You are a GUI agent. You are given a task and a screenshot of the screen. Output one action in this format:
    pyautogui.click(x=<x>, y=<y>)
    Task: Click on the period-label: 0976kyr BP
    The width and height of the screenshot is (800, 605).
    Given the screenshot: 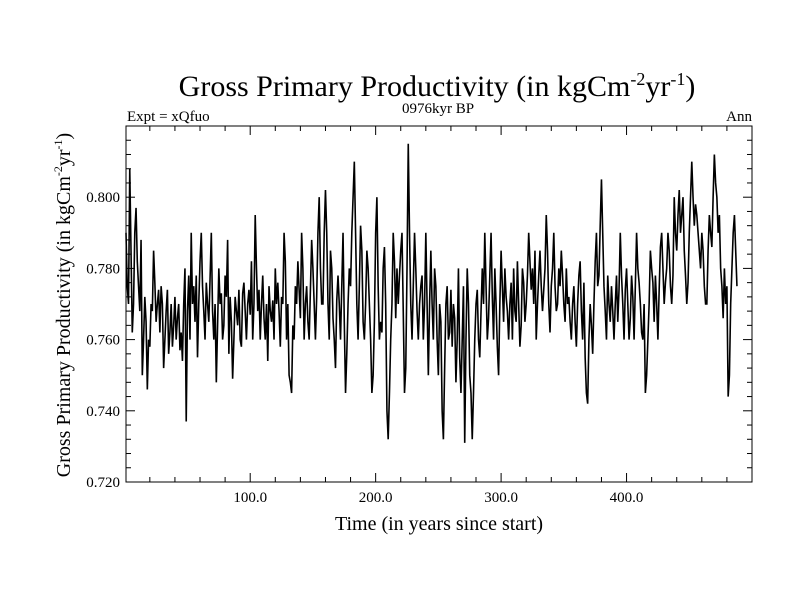 What is the action you would take?
    pyautogui.click(x=438, y=109)
    